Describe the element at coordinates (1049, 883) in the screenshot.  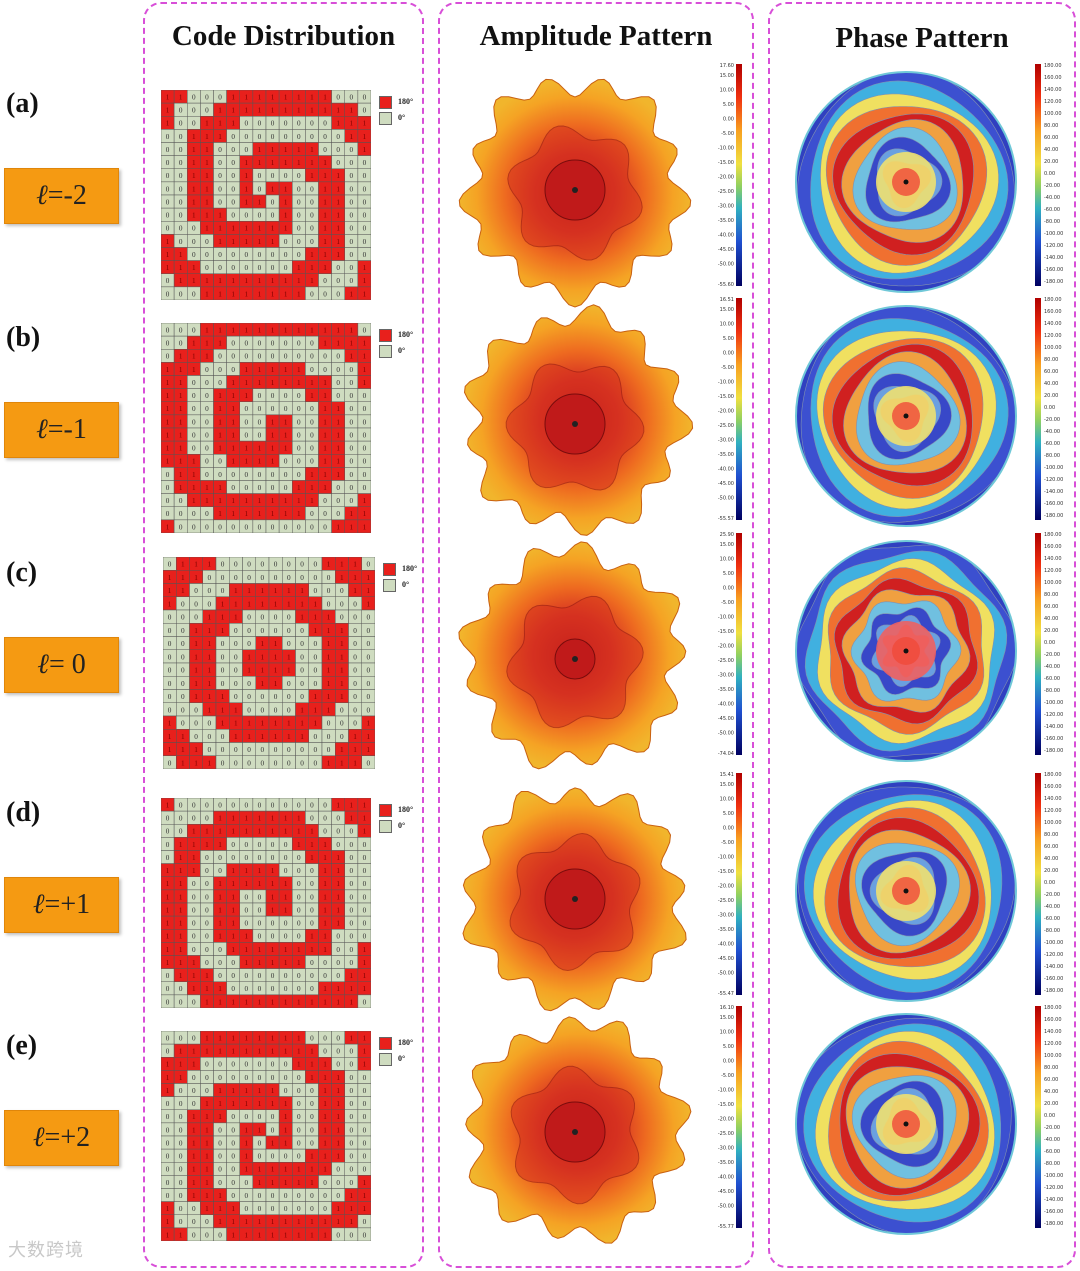
I see `phase-tick-label: 0.00` at that location.